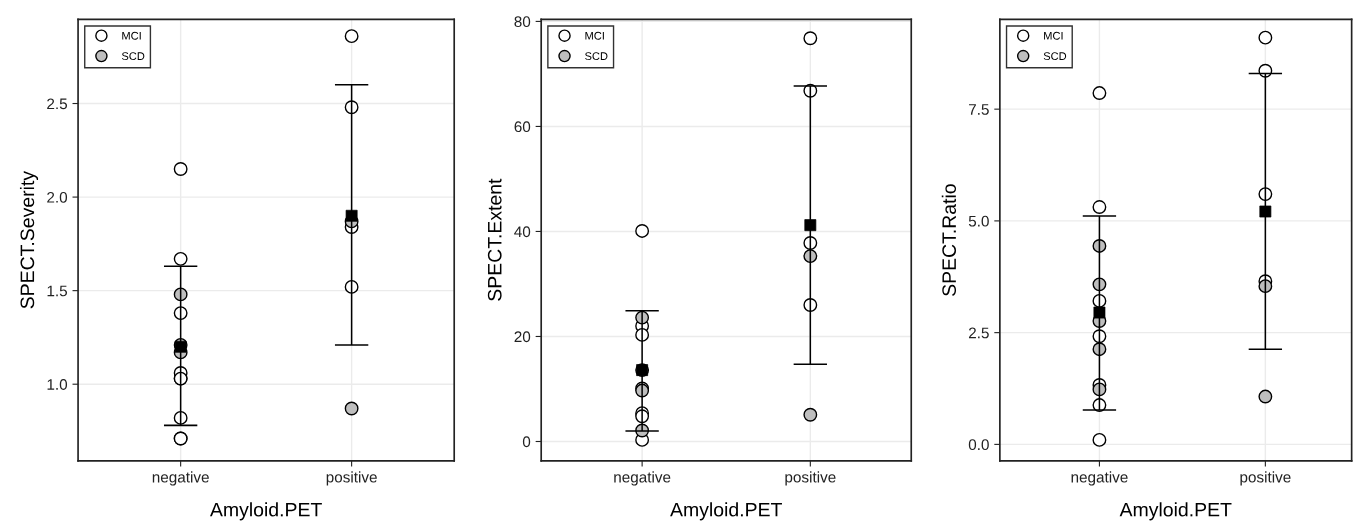  I want to click on y-tick-label: 1.0, so click(57, 384).